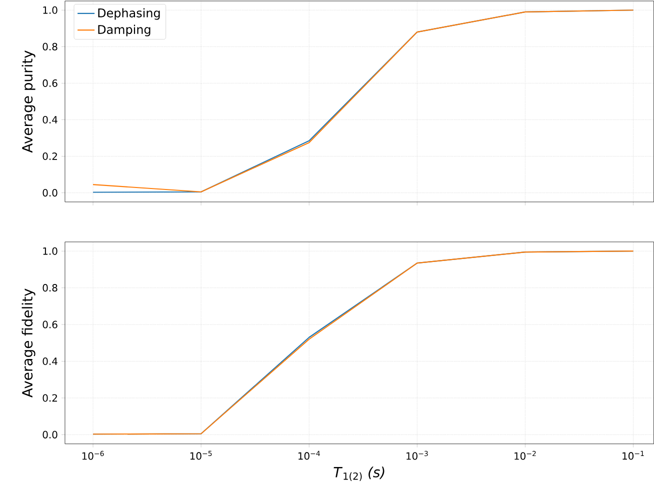 The height and width of the screenshot is (503, 654). I want to click on y-axis-title: Average fidelity, so click(29, 343).